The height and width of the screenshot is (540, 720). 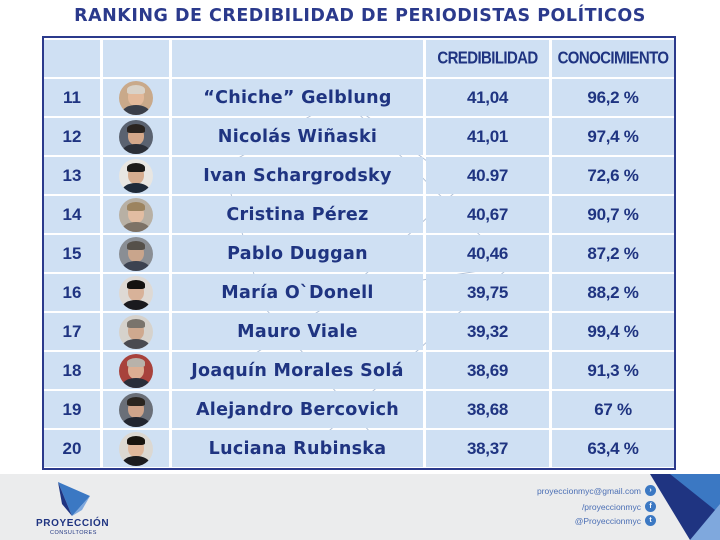 What do you see at coordinates (72, 292) in the screenshot?
I see `rank-cell: 16` at bounding box center [72, 292].